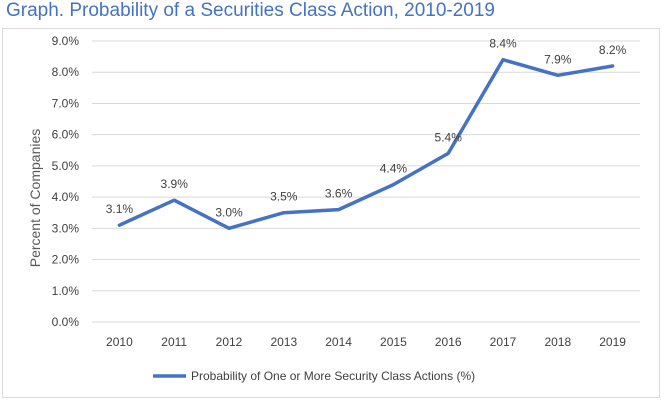 The width and height of the screenshot is (666, 403). Describe the element at coordinates (394, 169) in the screenshot. I see `data-label: 4.4%` at that location.